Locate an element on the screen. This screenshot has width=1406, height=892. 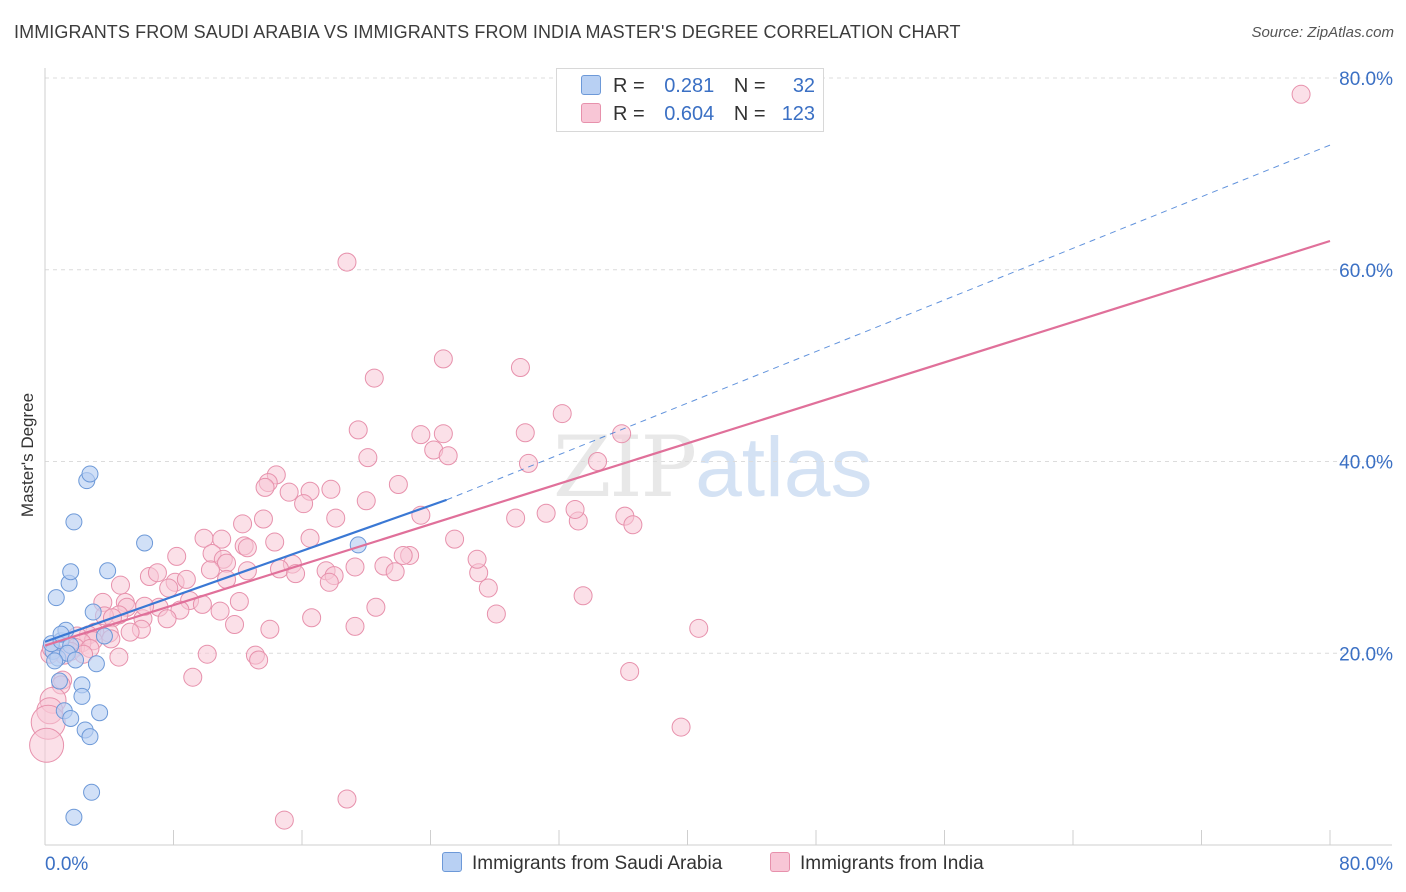
bottom-legend-saudi: Immigrants from Saudi Arabia is located at coordinates (582, 863).